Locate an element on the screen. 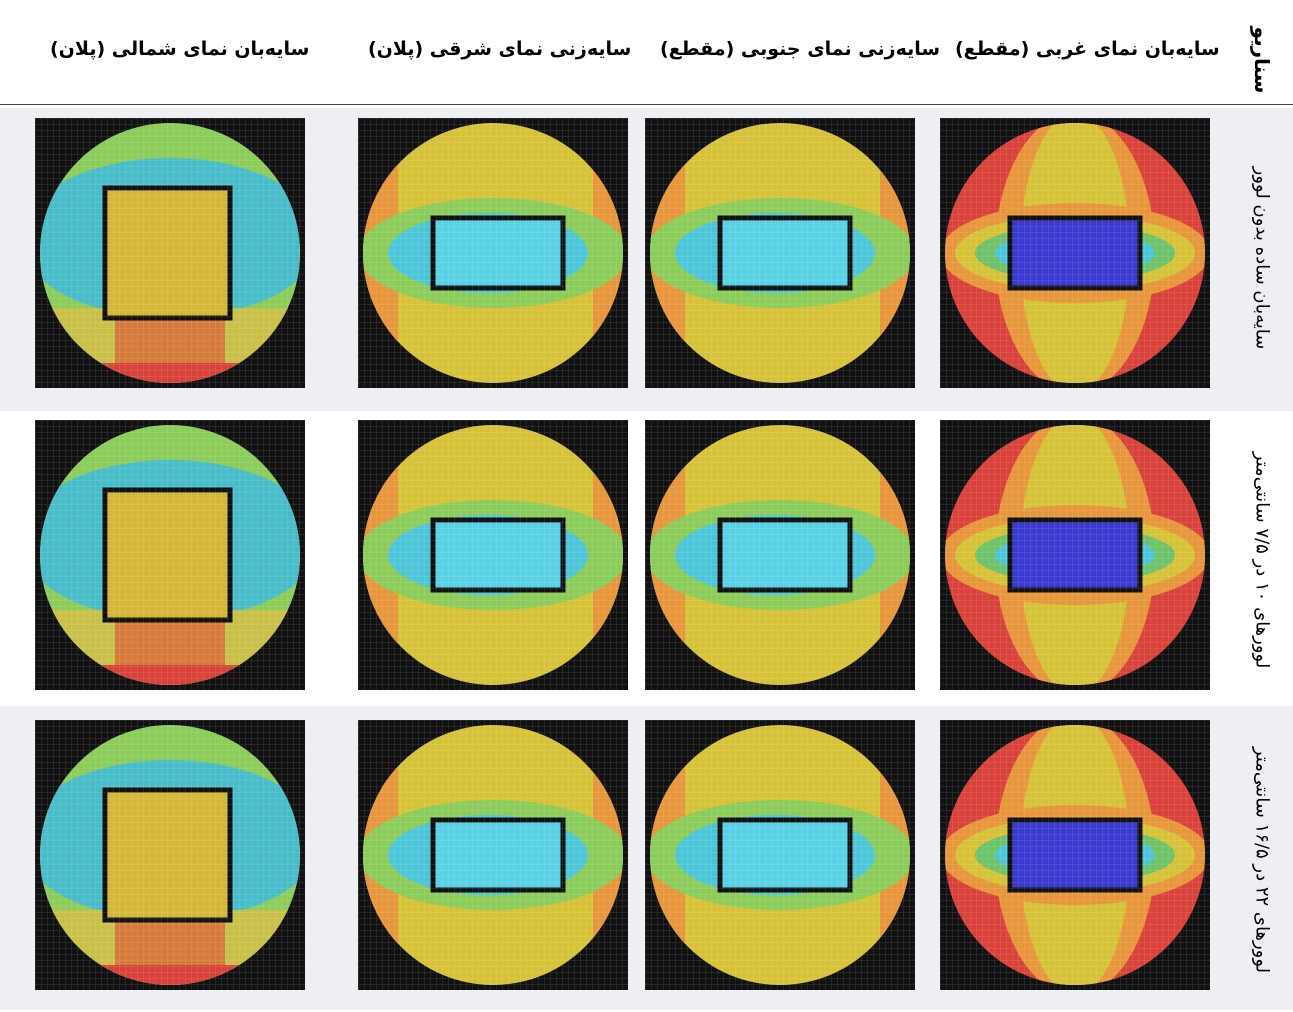  row-label: لوورهای ۲۲ در ۱۶/۵ سانتی‌متر is located at coordinates (1262, 860).